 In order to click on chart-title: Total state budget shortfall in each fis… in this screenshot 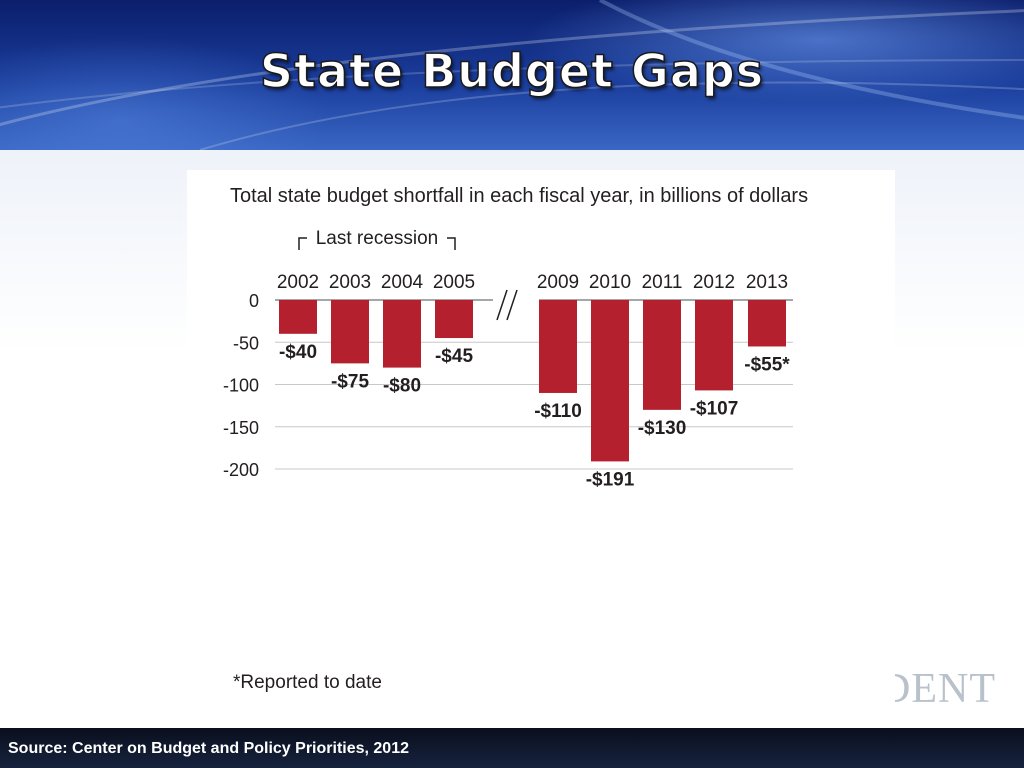, I will do `click(519, 196)`.